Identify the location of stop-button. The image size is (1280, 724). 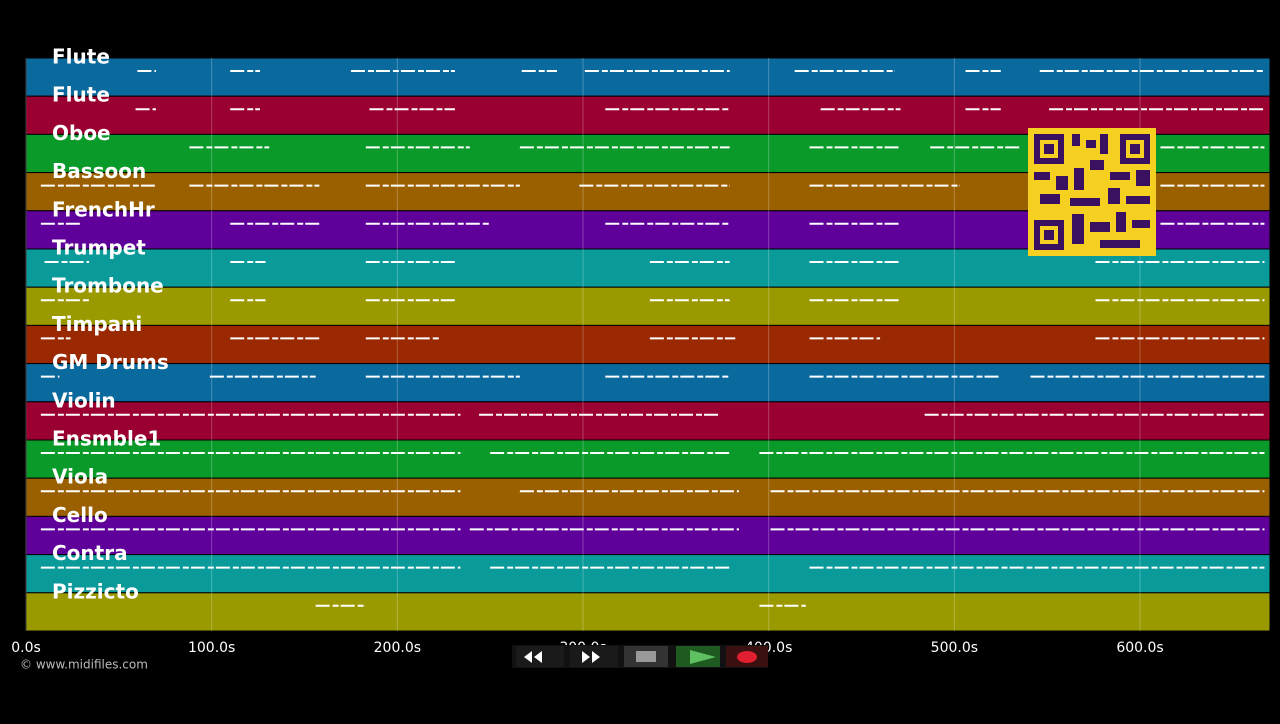
(646, 656).